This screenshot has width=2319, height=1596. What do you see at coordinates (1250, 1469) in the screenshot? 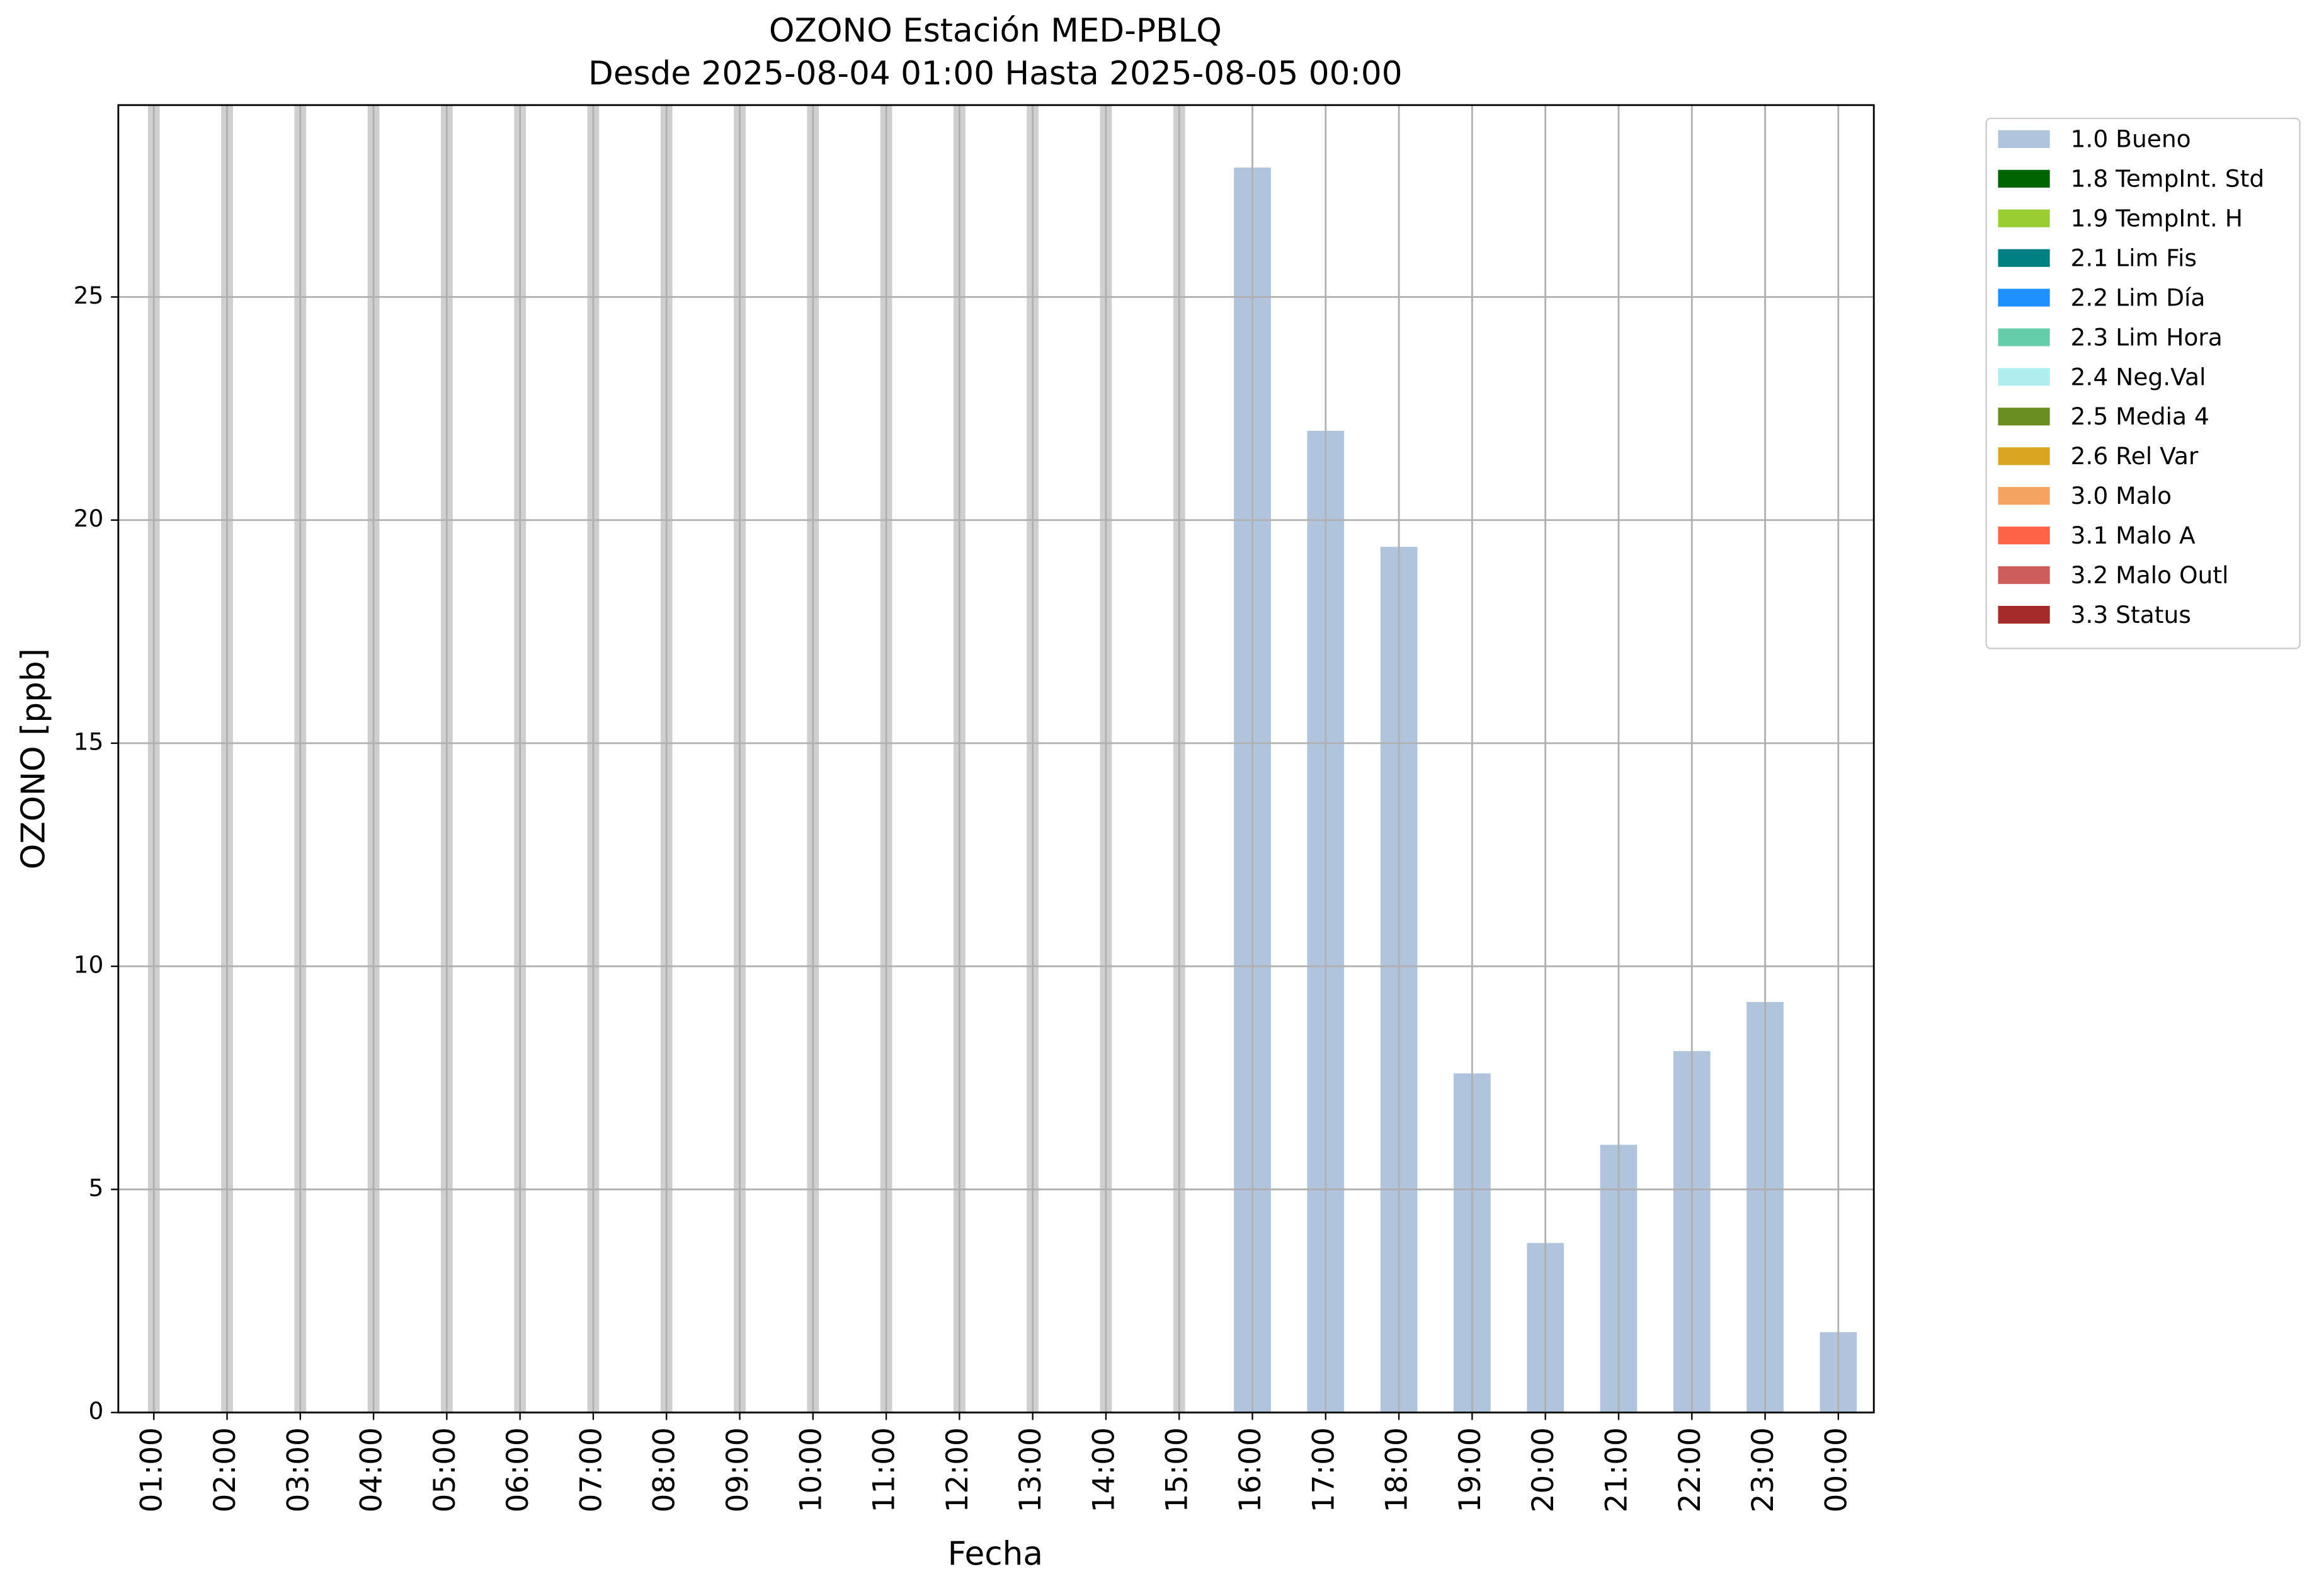
I see `x-tick-label: 16:00` at bounding box center [1250, 1469].